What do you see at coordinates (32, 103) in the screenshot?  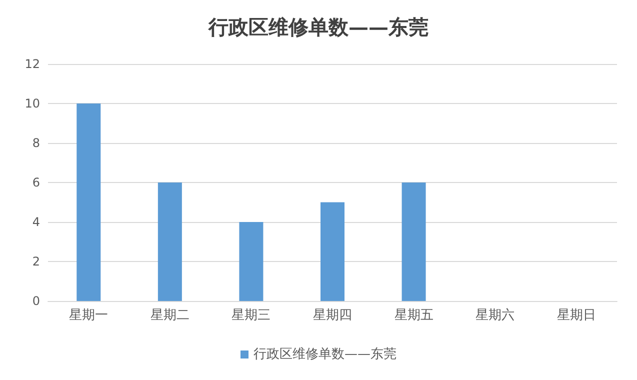 I see `y-tick-label: 10` at bounding box center [32, 103].